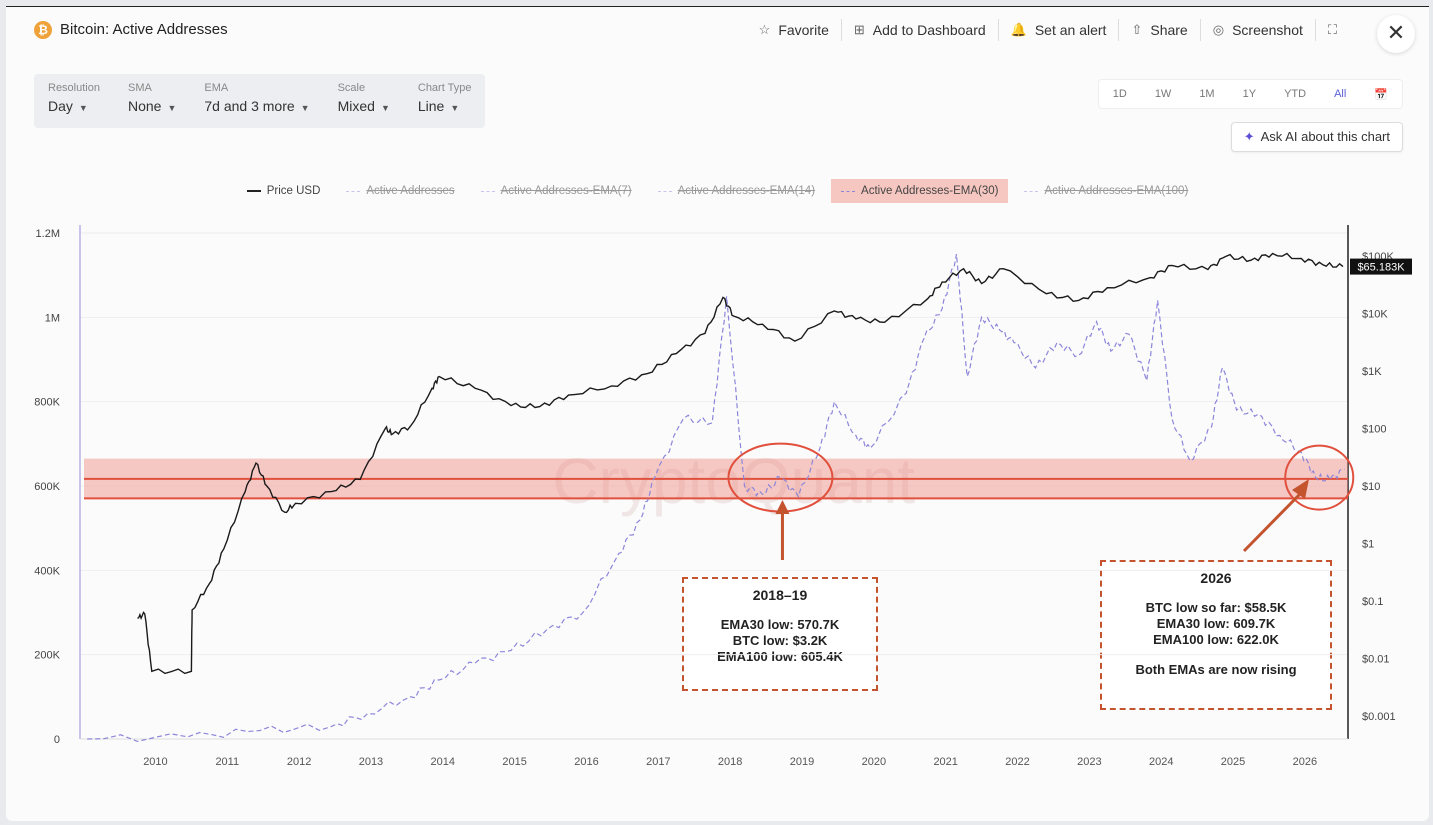  I want to click on annotation-line: BTC low so far: $58.5K, so click(1216, 607).